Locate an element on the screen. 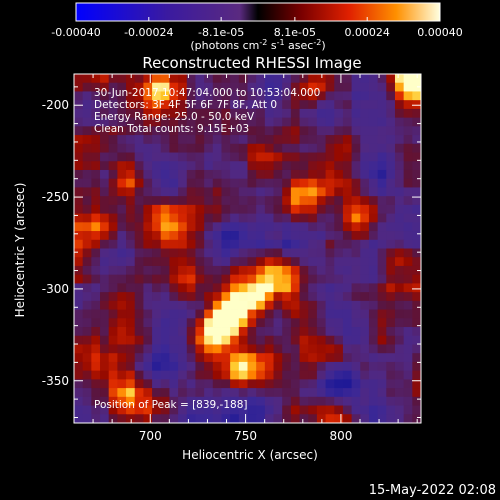 The height and width of the screenshot is (500, 500). x-tick-label: 700 is located at coordinates (150, 436).